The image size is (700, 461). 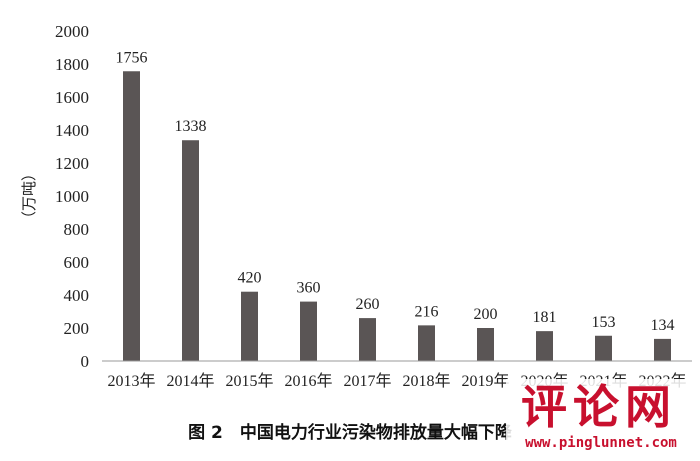 I want to click on y-tick-label: 1000, so click(x=72, y=196).